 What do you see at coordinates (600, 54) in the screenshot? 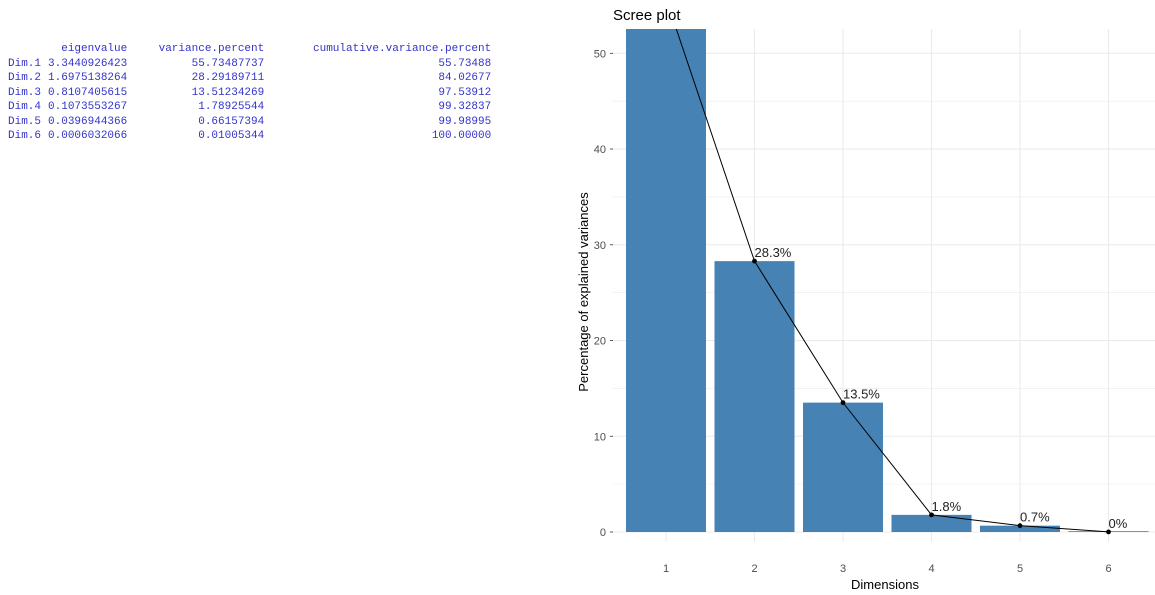
I see `y-tick-label: 50` at bounding box center [600, 54].